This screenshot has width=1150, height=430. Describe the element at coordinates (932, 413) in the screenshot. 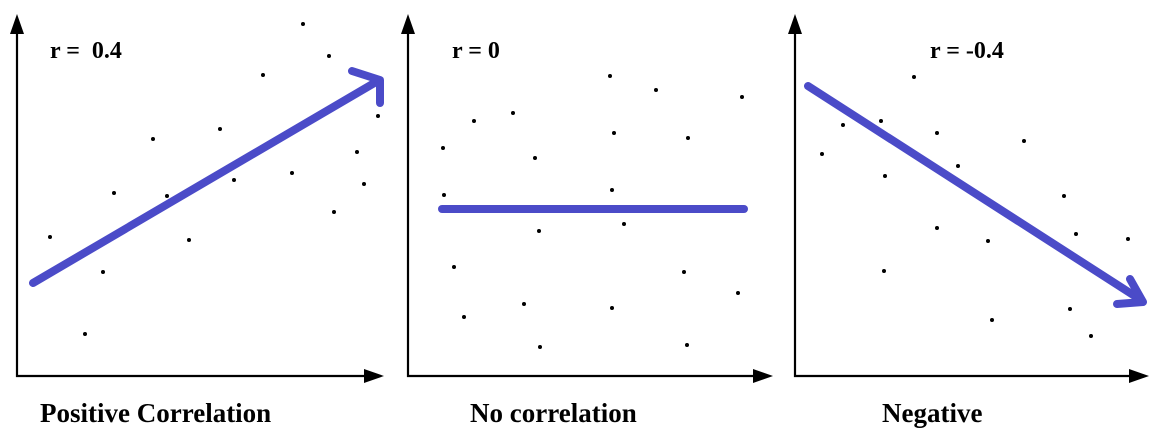

I see `negative-caption: Negative` at that location.